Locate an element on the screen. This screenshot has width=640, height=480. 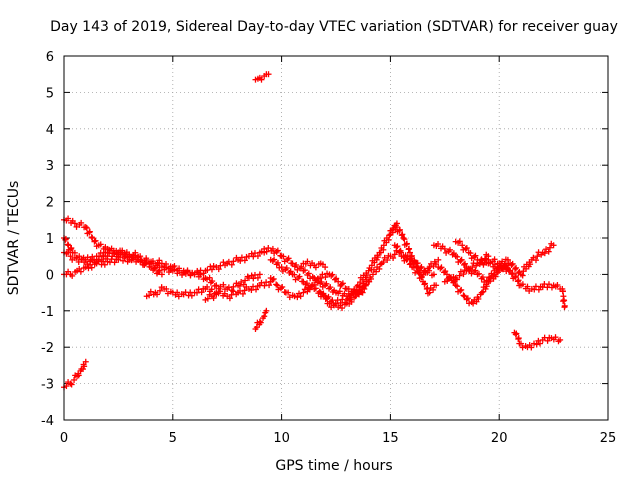
series-arc-h is located at coordinates (262, 77).